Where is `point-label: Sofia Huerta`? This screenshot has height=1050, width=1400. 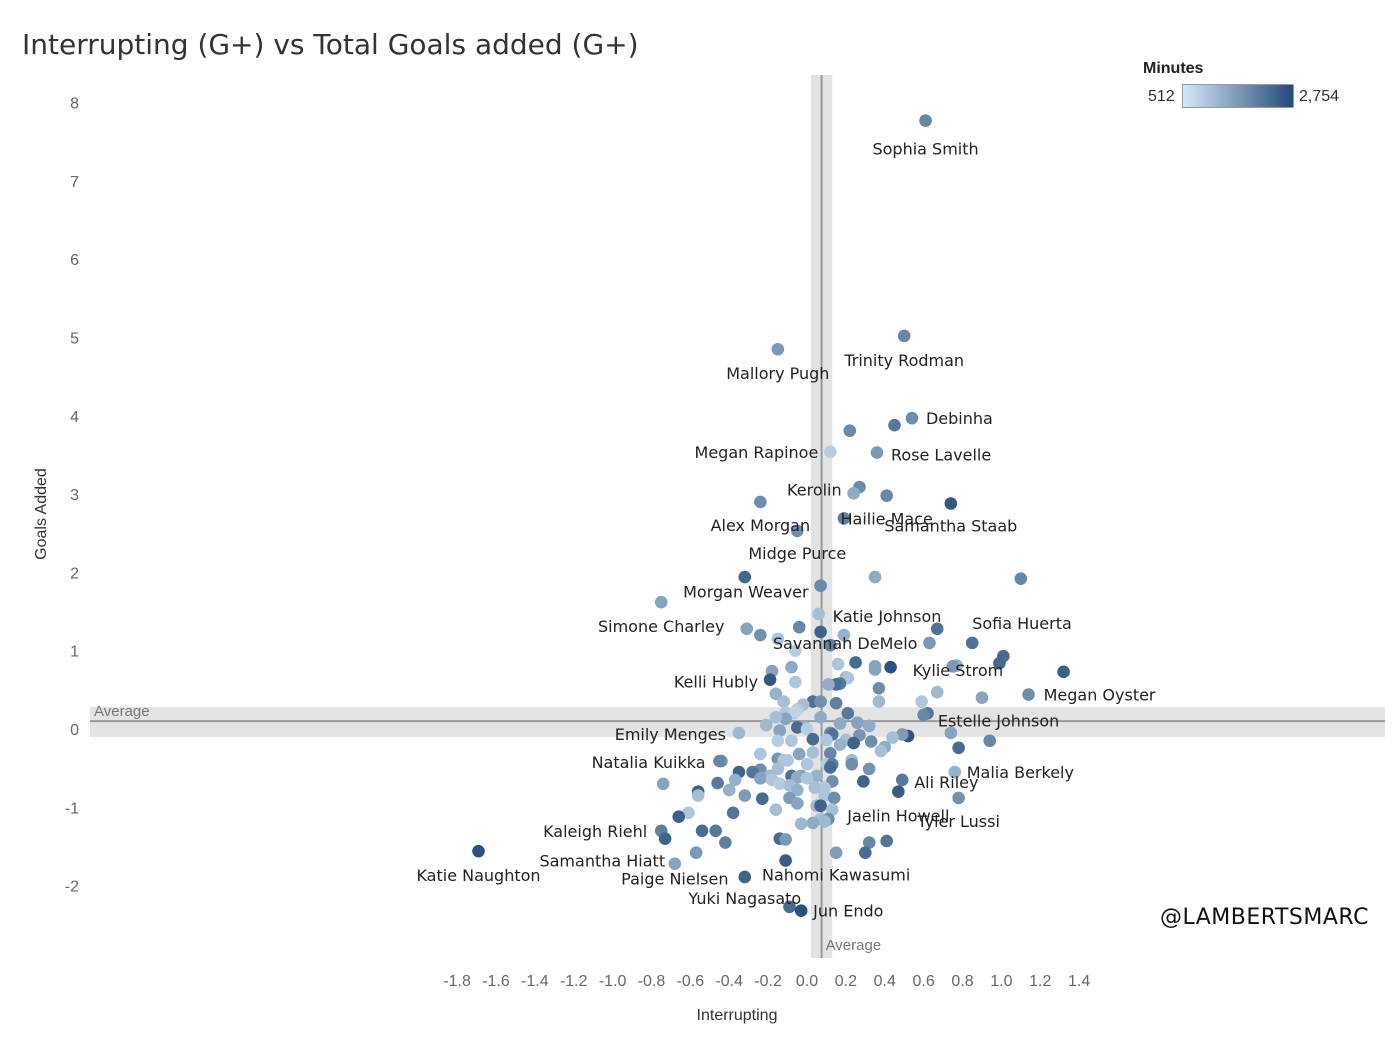 point-label: Sofia Huerta is located at coordinates (1022, 623).